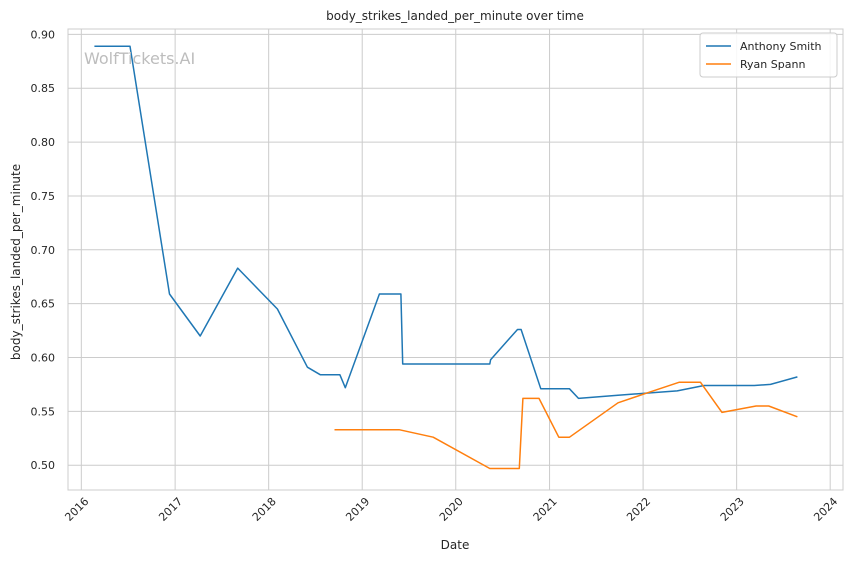  I want to click on x-tick-label: 2024, so click(825, 509).